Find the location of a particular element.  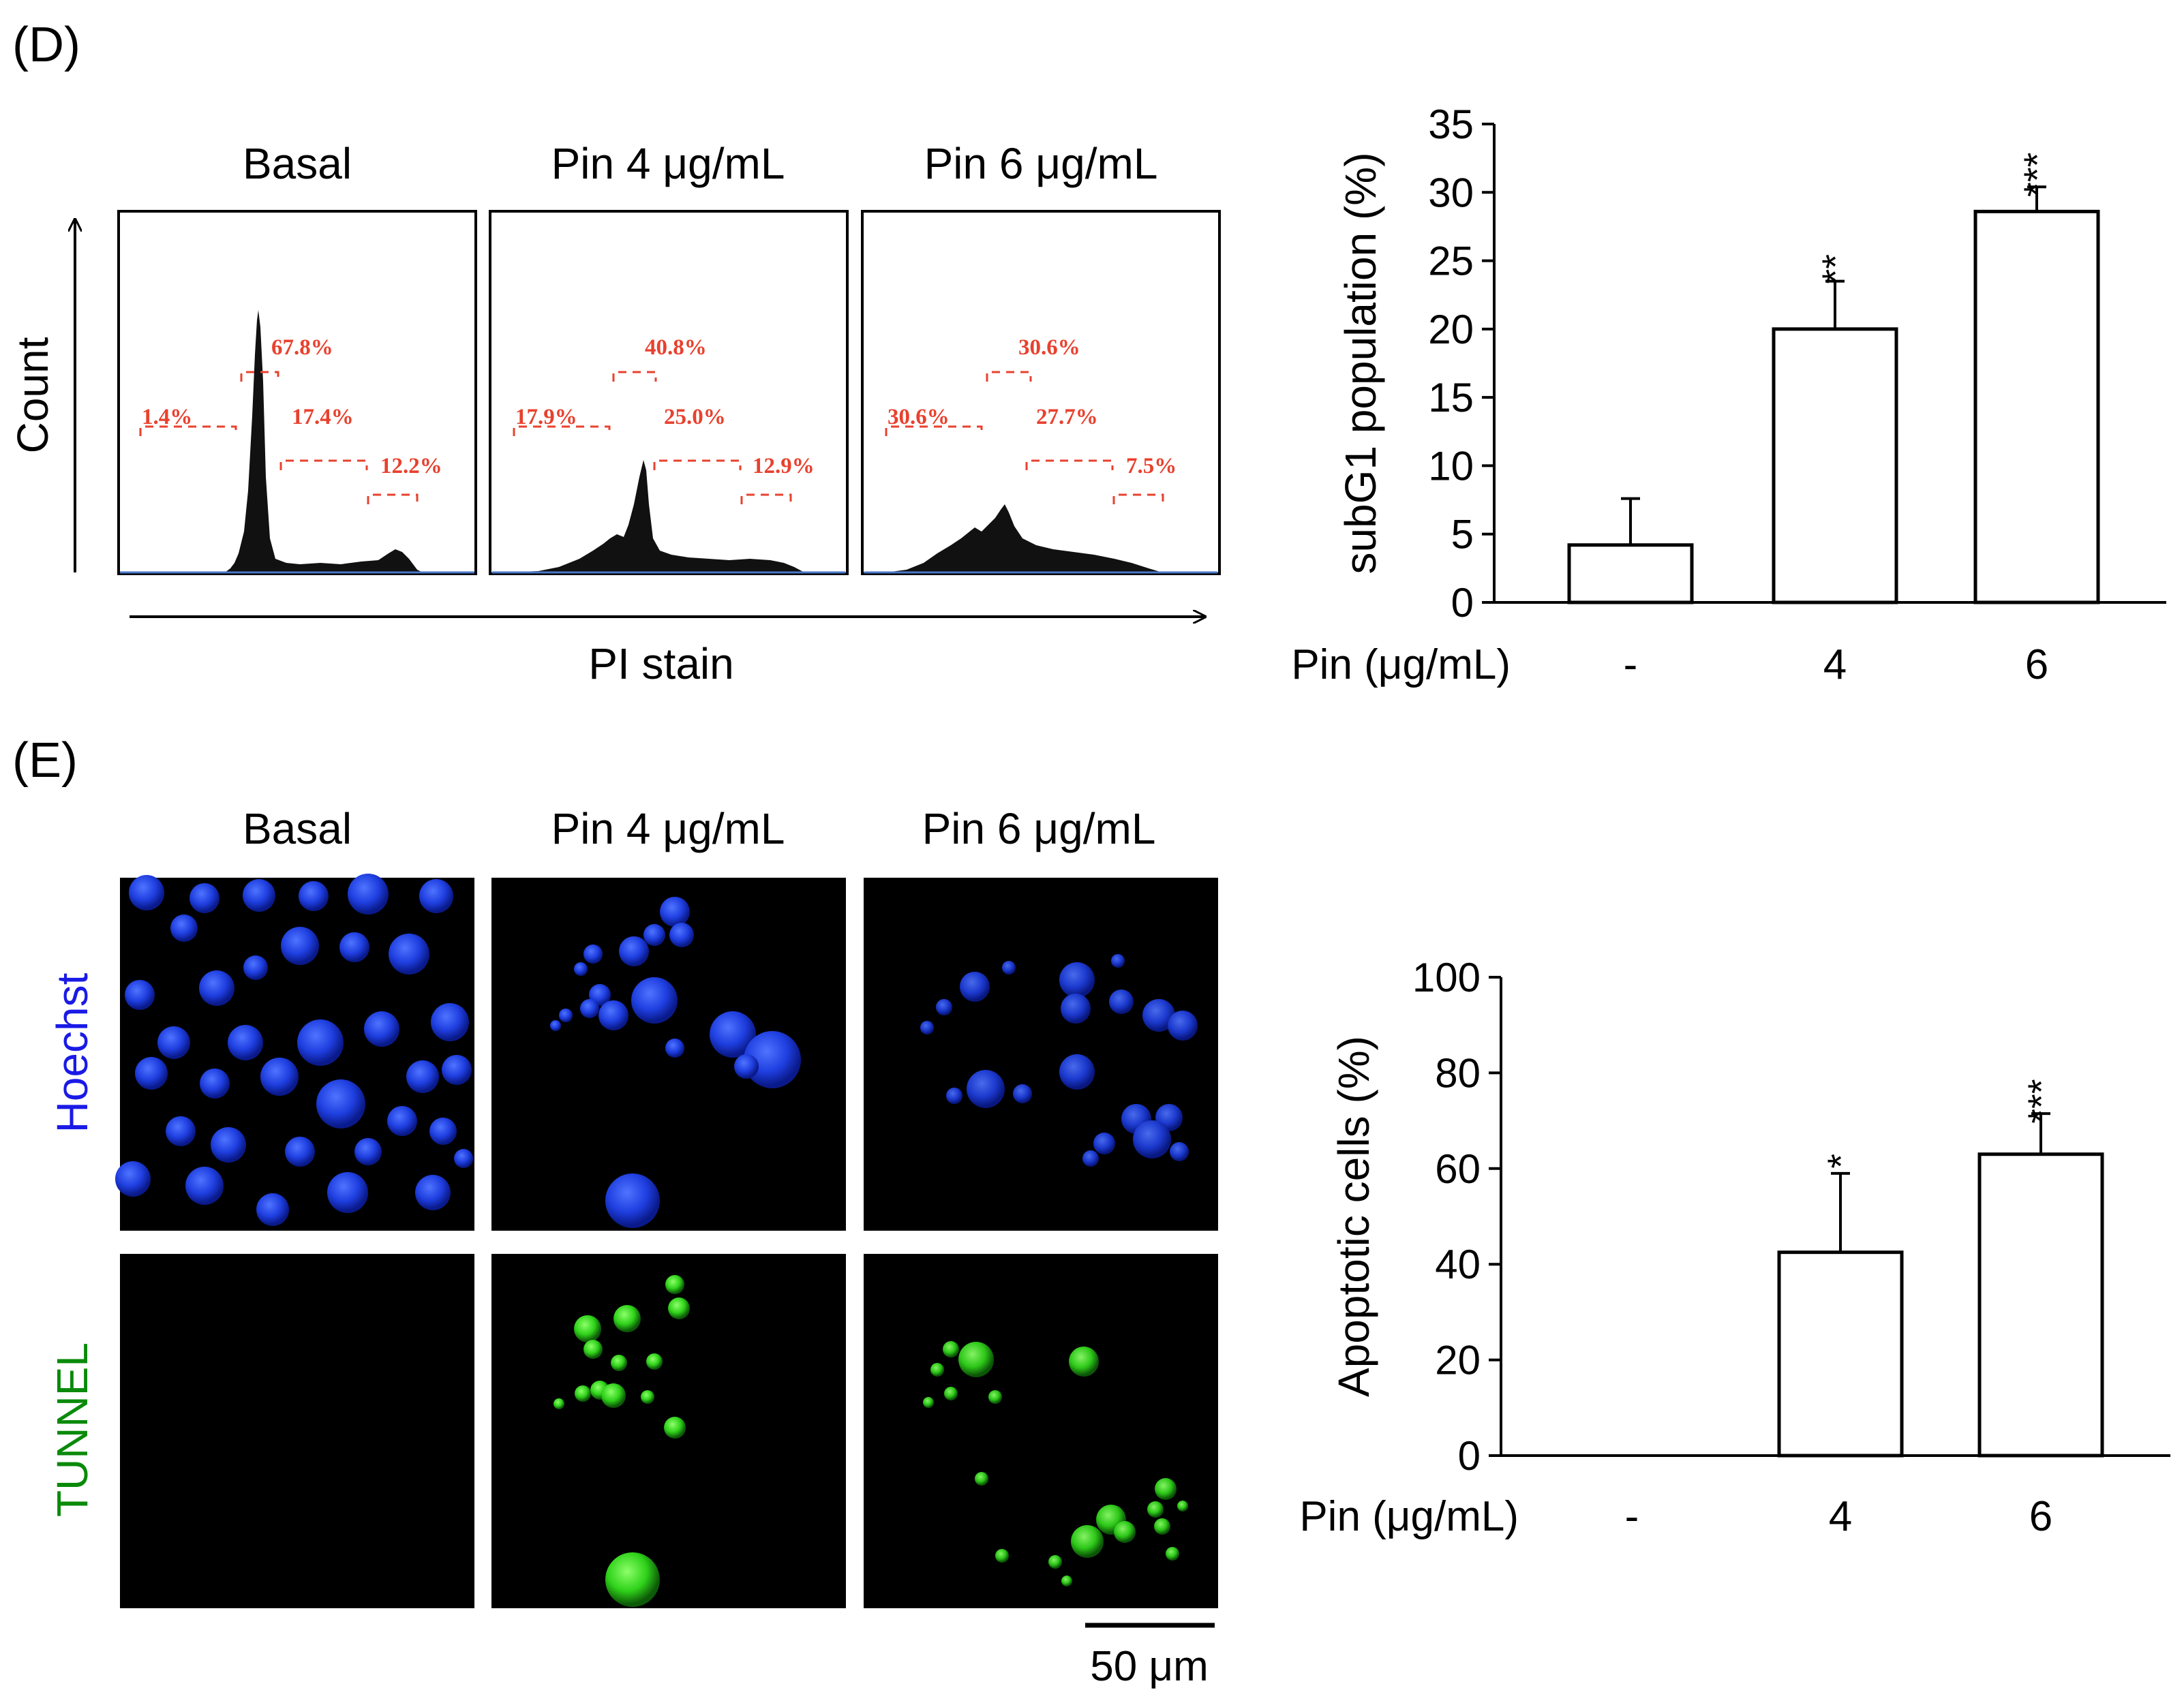

histogram-frame-pin6 is located at coordinates (1041, 392).